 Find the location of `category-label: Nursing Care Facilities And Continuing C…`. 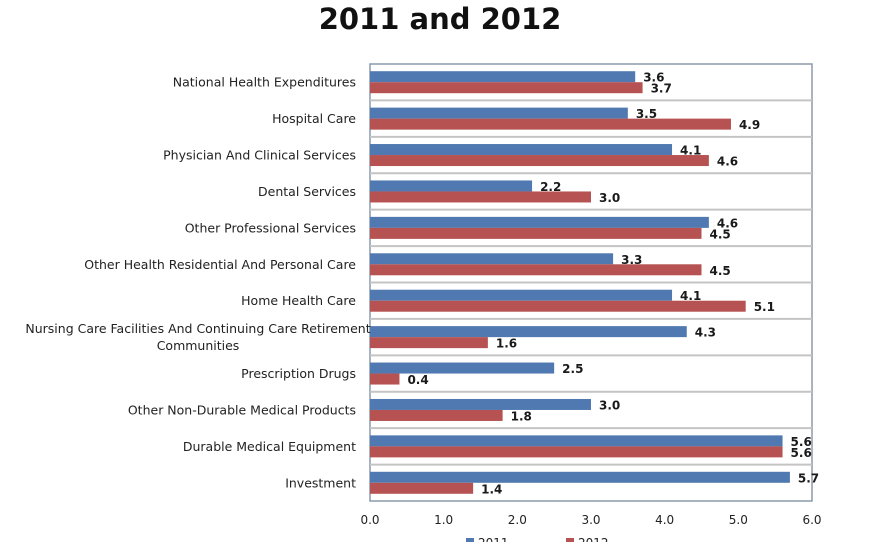

category-label: Nursing Care Facilities And Continuing C… is located at coordinates (197, 337).